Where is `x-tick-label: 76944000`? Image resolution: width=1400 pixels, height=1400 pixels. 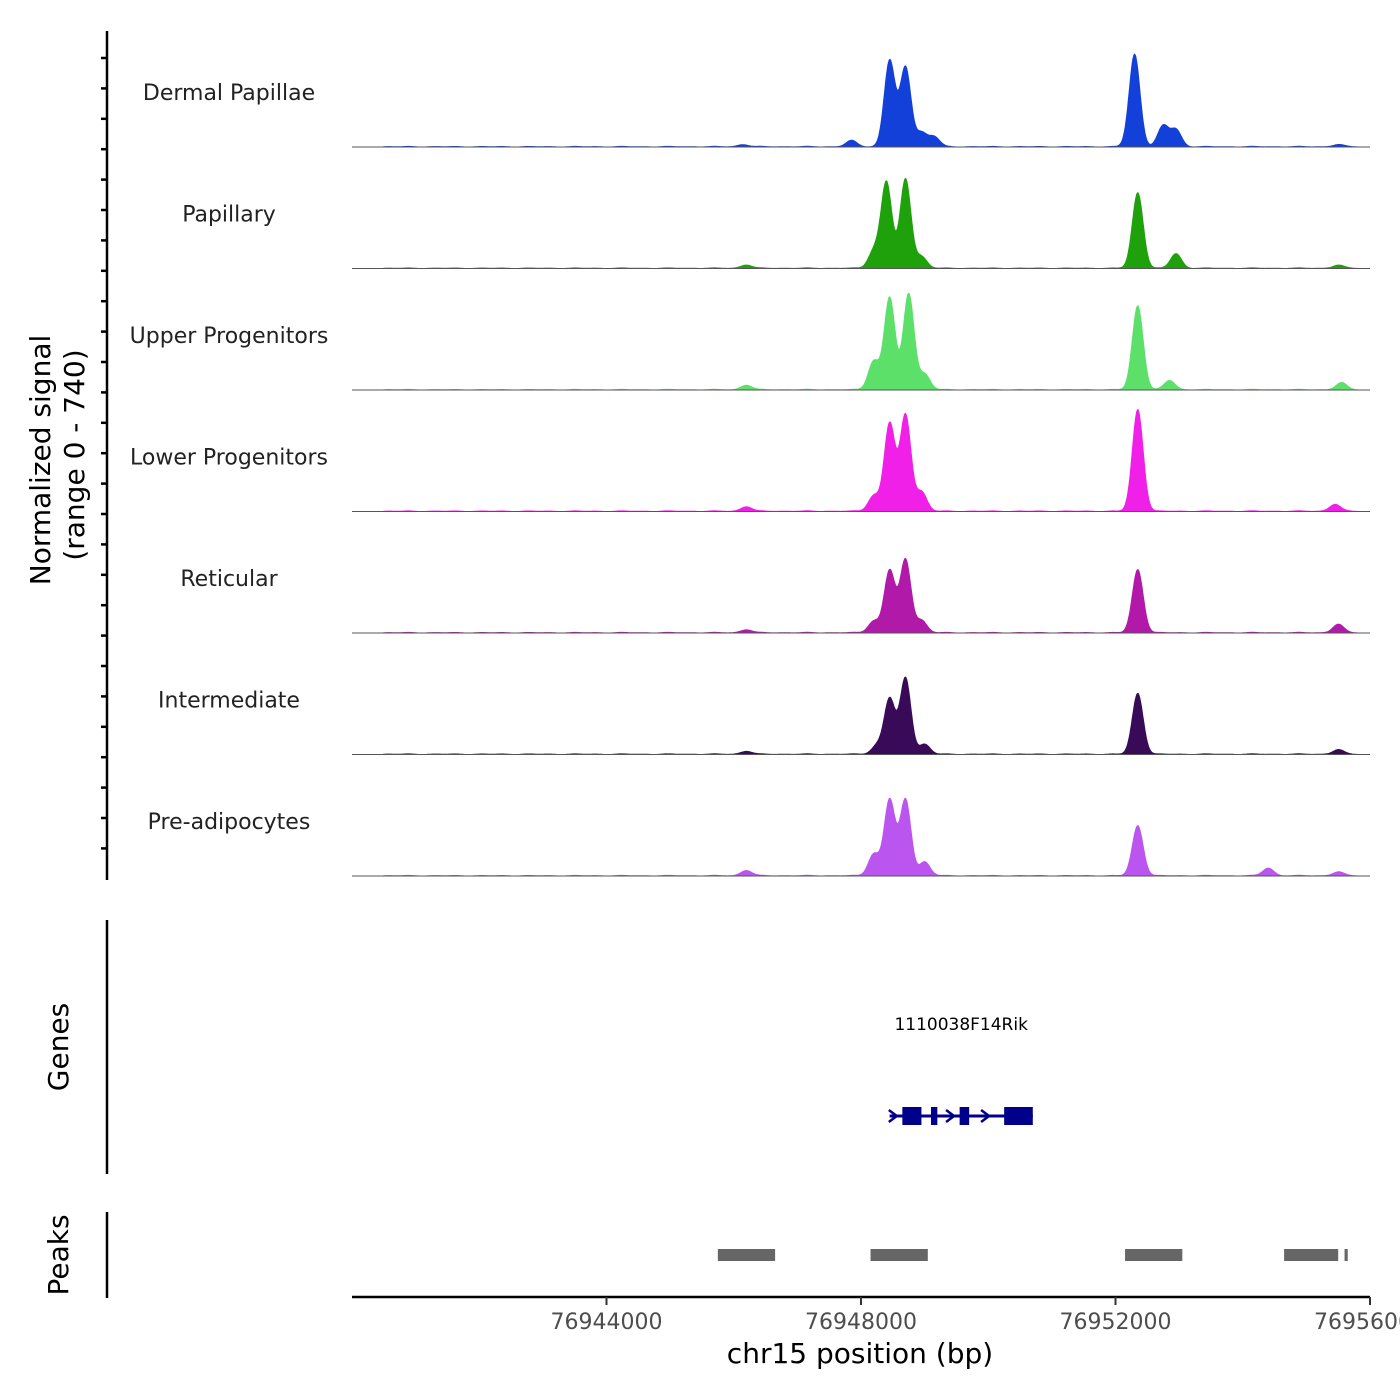 x-tick-label: 76944000 is located at coordinates (607, 1322).